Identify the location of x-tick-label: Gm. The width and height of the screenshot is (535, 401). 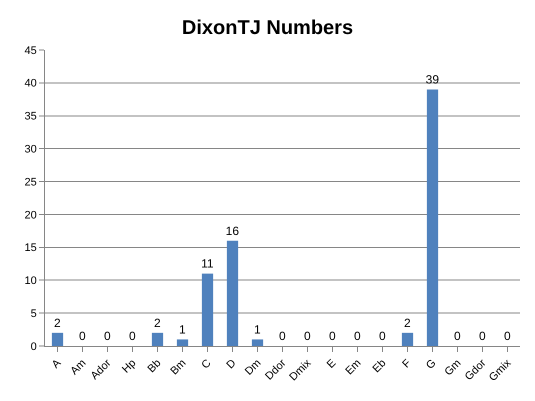
(453, 367).